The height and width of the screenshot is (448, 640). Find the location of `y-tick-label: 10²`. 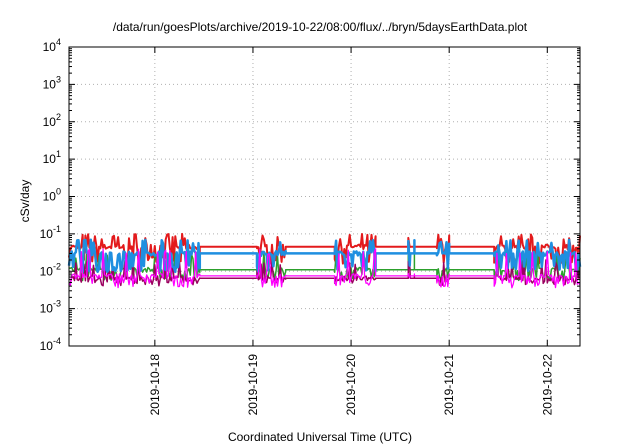

y-tick-label: 10² is located at coordinates (52, 120).